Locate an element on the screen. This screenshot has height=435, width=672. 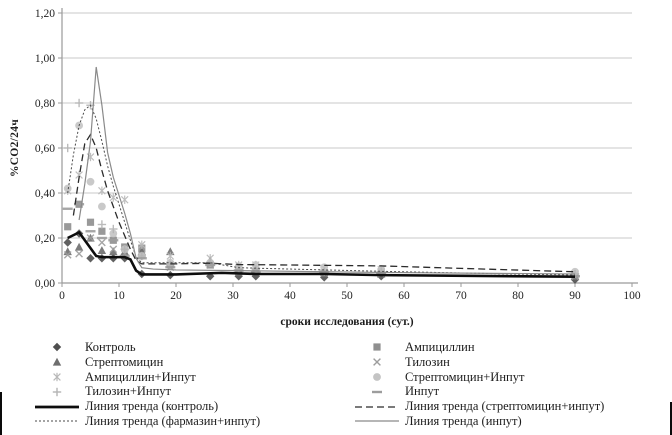
legend-label: Ампициллин is located at coordinates (440, 346).